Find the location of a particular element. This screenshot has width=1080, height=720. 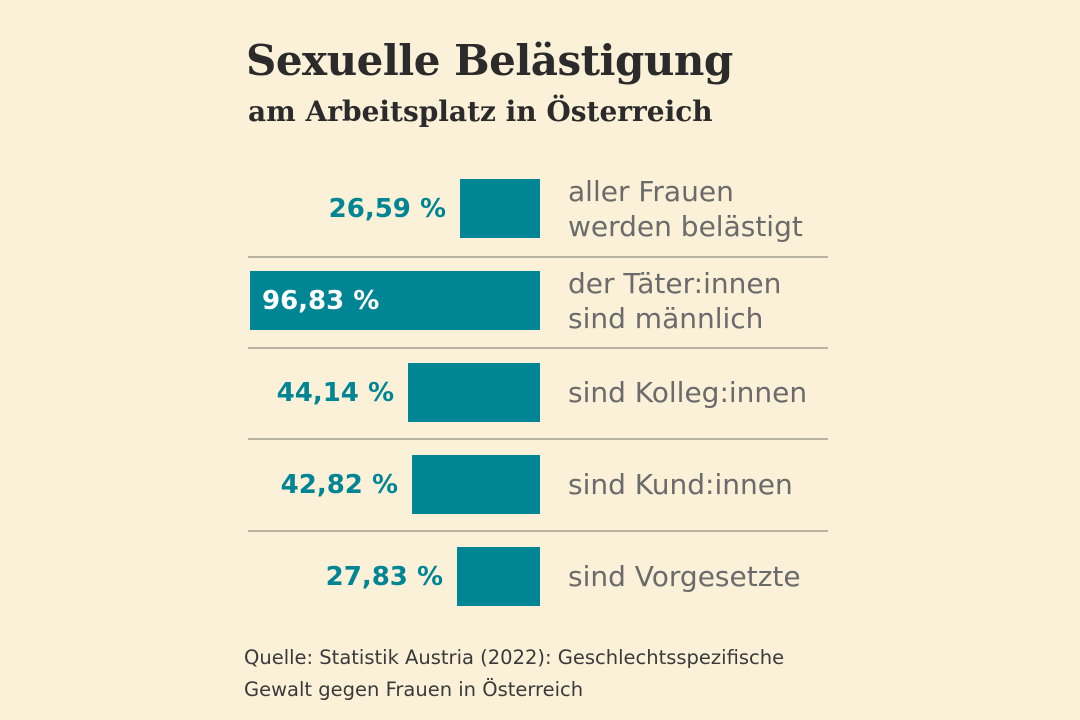

category-line-2-2: sind männlich is located at coordinates (666, 318).